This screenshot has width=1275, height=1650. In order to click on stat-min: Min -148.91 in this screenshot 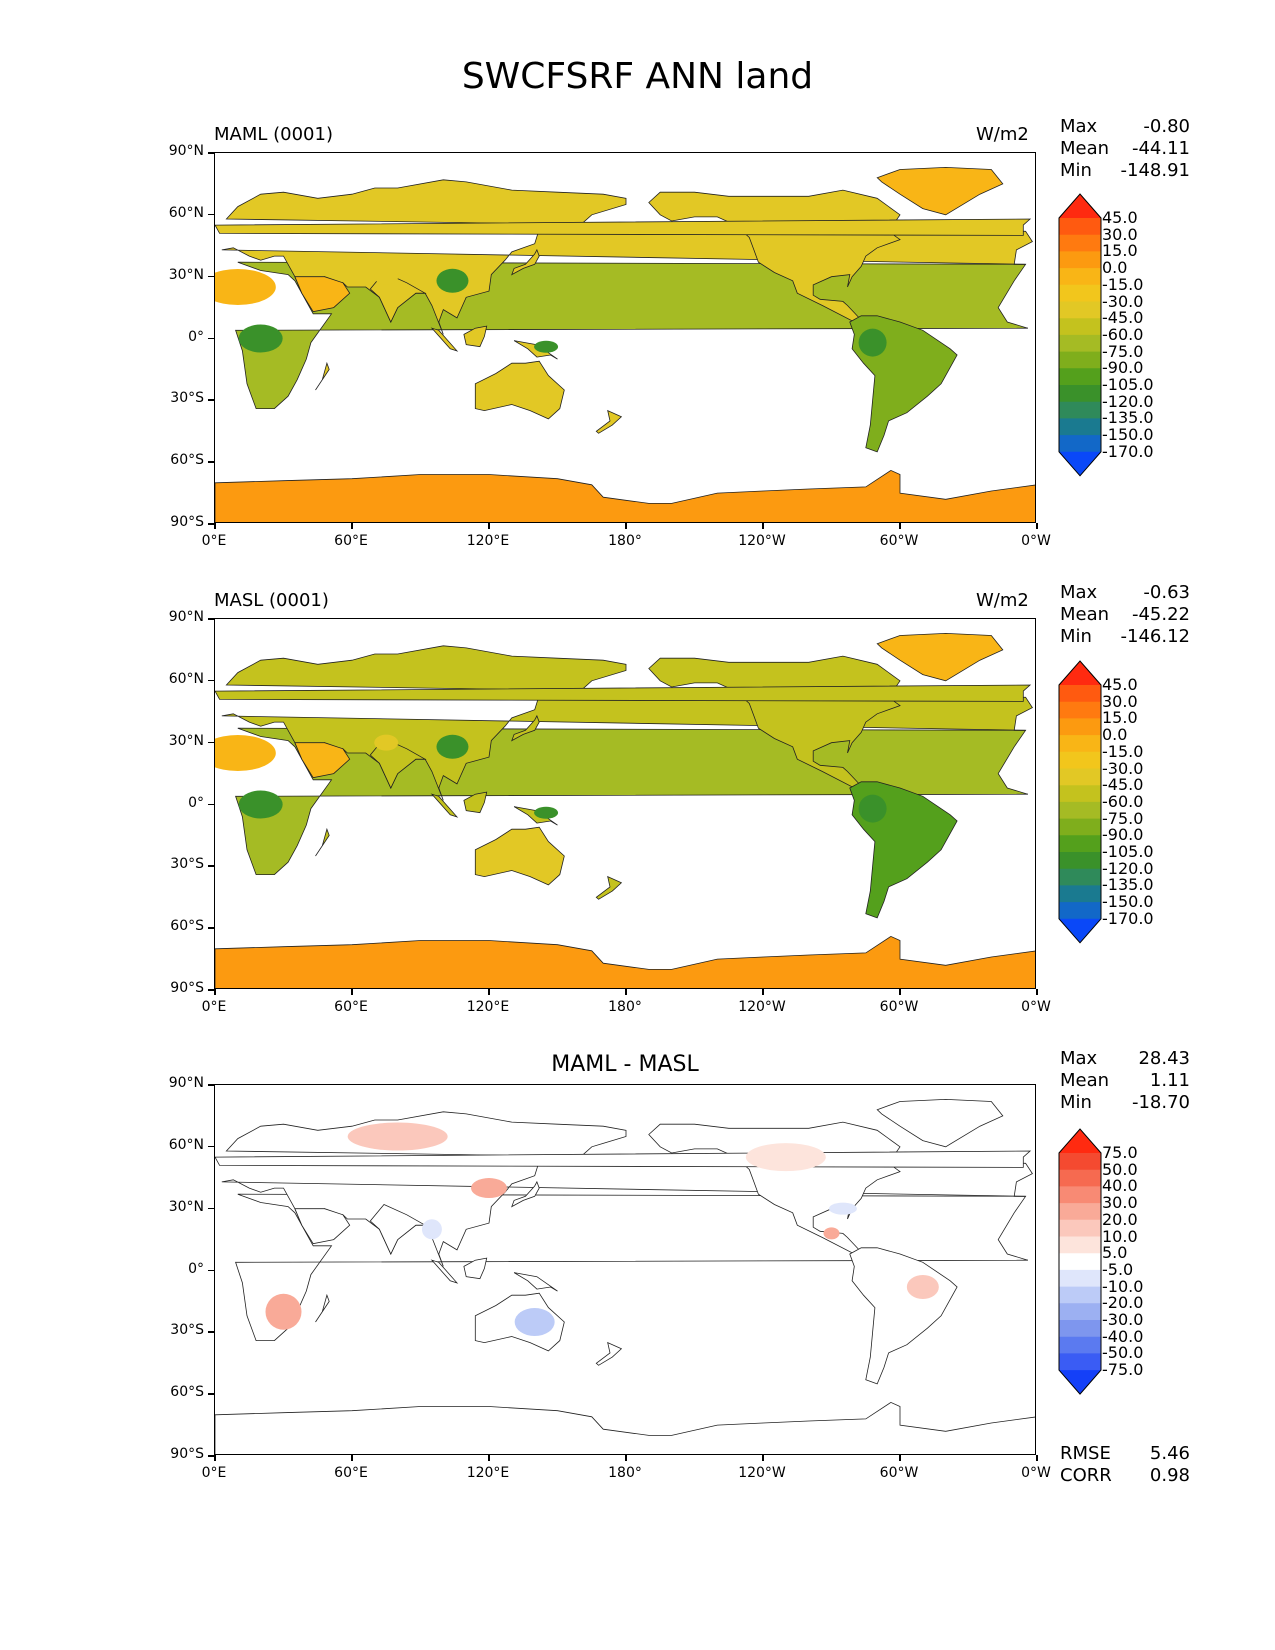, I will do `click(1125, 171)`.